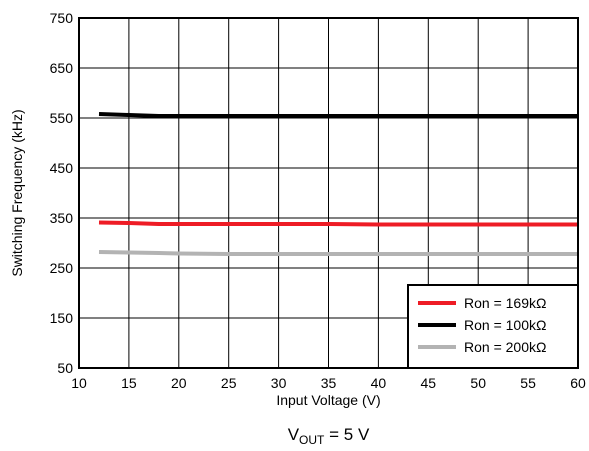 The width and height of the screenshot is (589, 451). Describe the element at coordinates (62, 218) in the screenshot. I see `y-tick-label: 350` at that location.